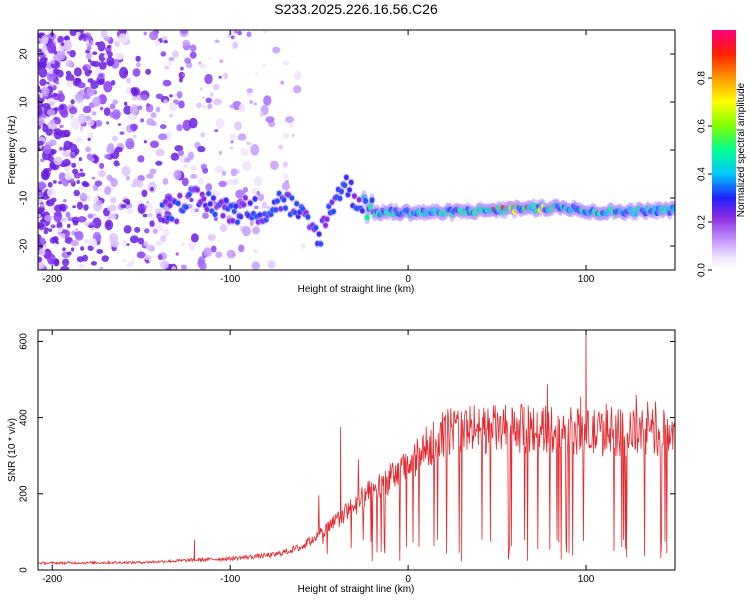 The height and width of the screenshot is (600, 750). What do you see at coordinates (12, 150) in the screenshot?
I see `spectrogram-ylabel: Frequency (Hz)` at bounding box center [12, 150].